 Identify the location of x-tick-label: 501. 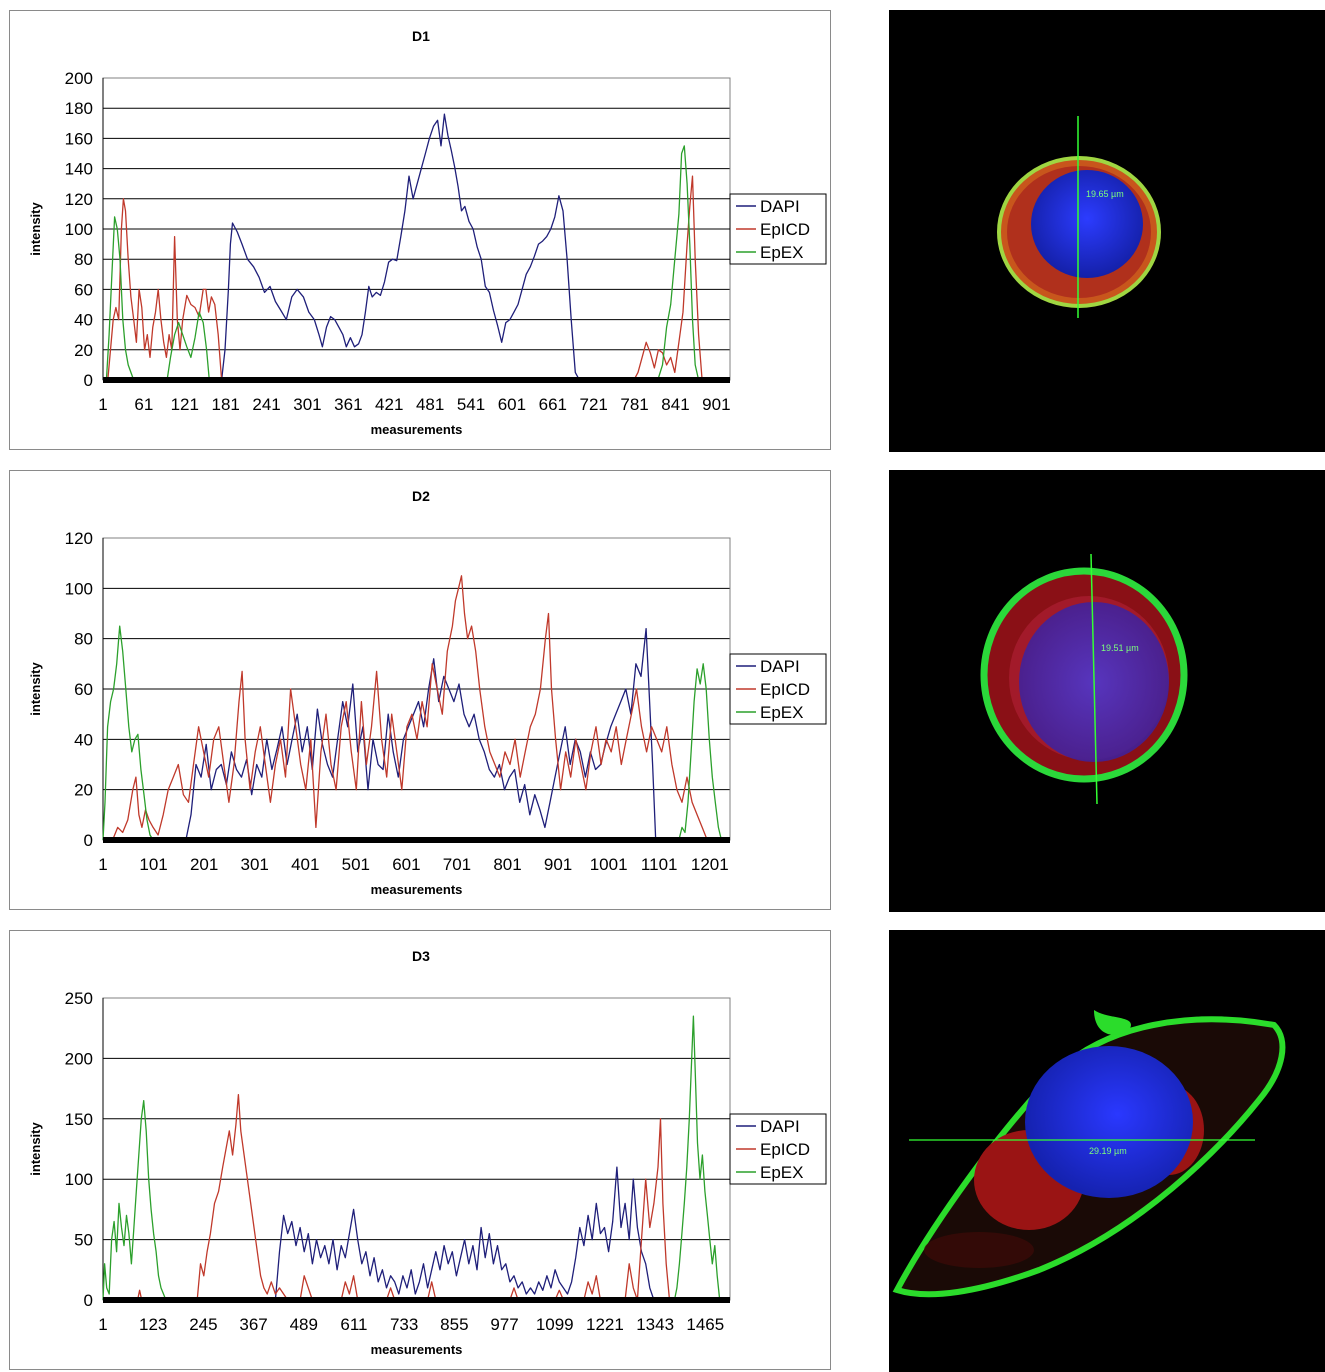
(356, 864).